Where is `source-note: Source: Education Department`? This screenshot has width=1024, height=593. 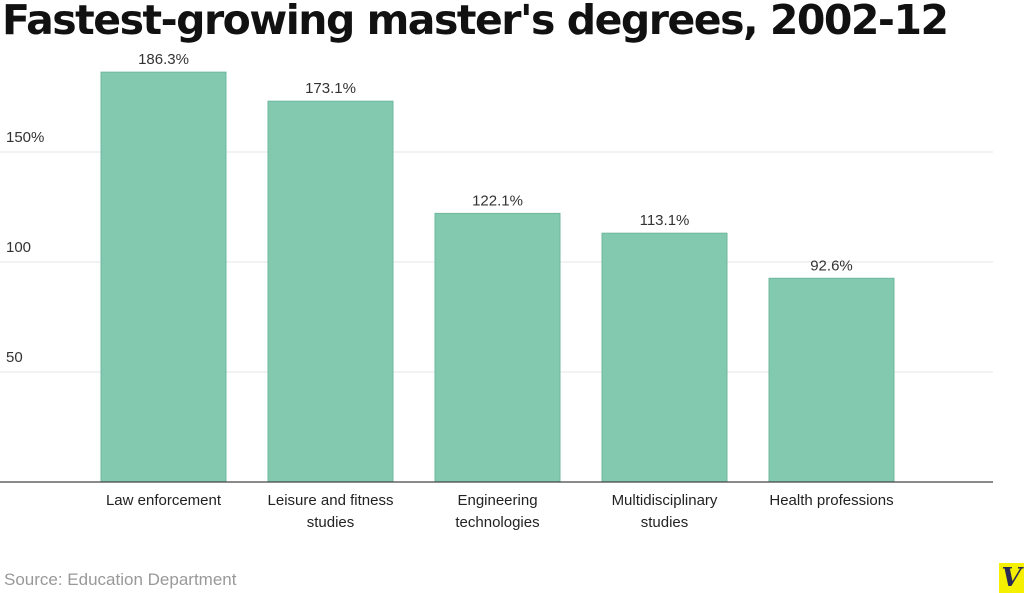
source-note: Source: Education Department is located at coordinates (120, 579).